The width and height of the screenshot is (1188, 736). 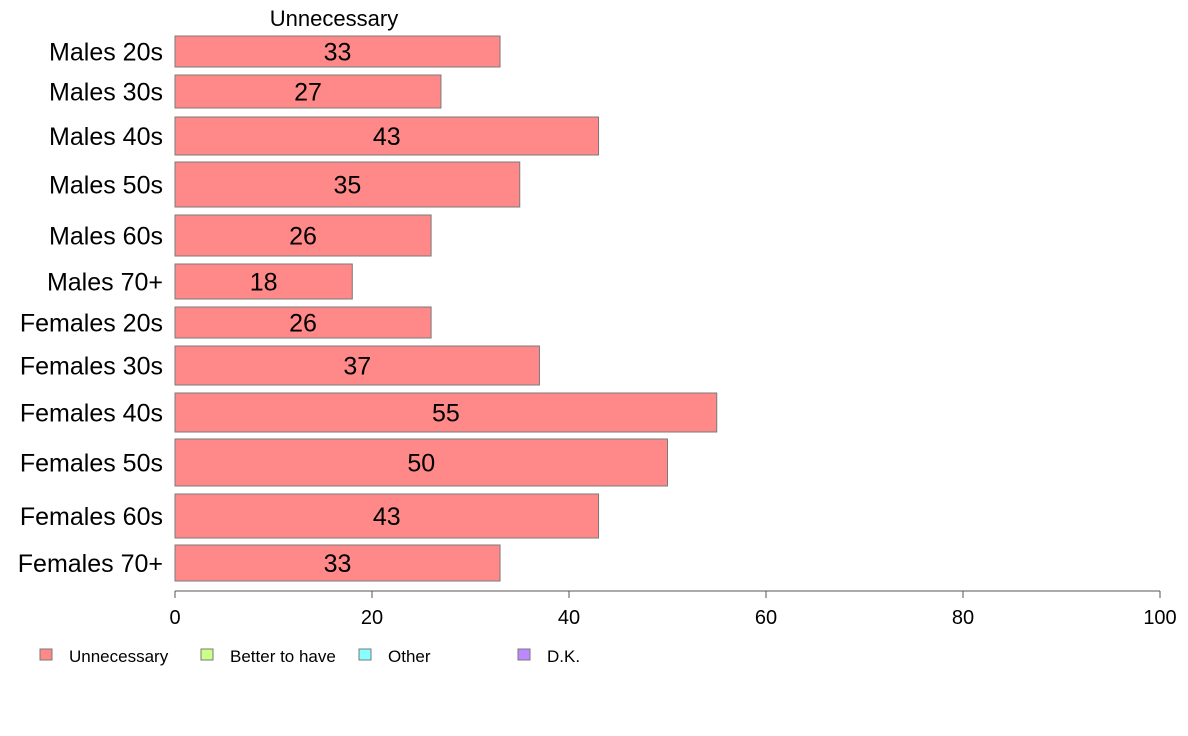 What do you see at coordinates (106, 53) in the screenshot?
I see `category-label: Males 20s` at bounding box center [106, 53].